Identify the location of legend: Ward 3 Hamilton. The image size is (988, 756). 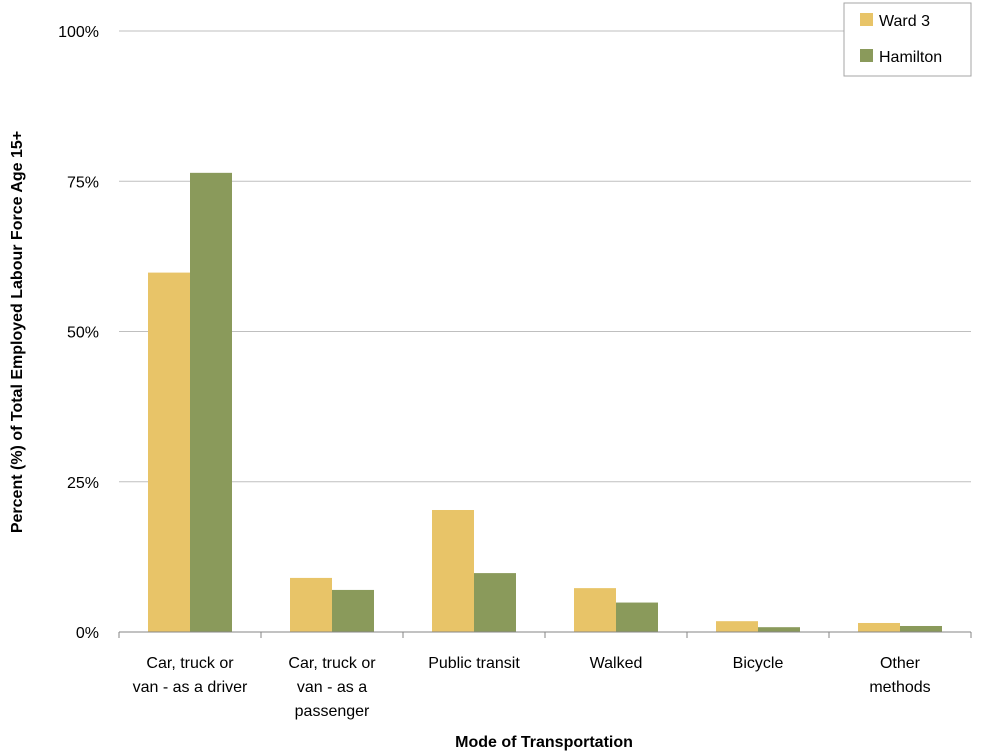
(907, 39).